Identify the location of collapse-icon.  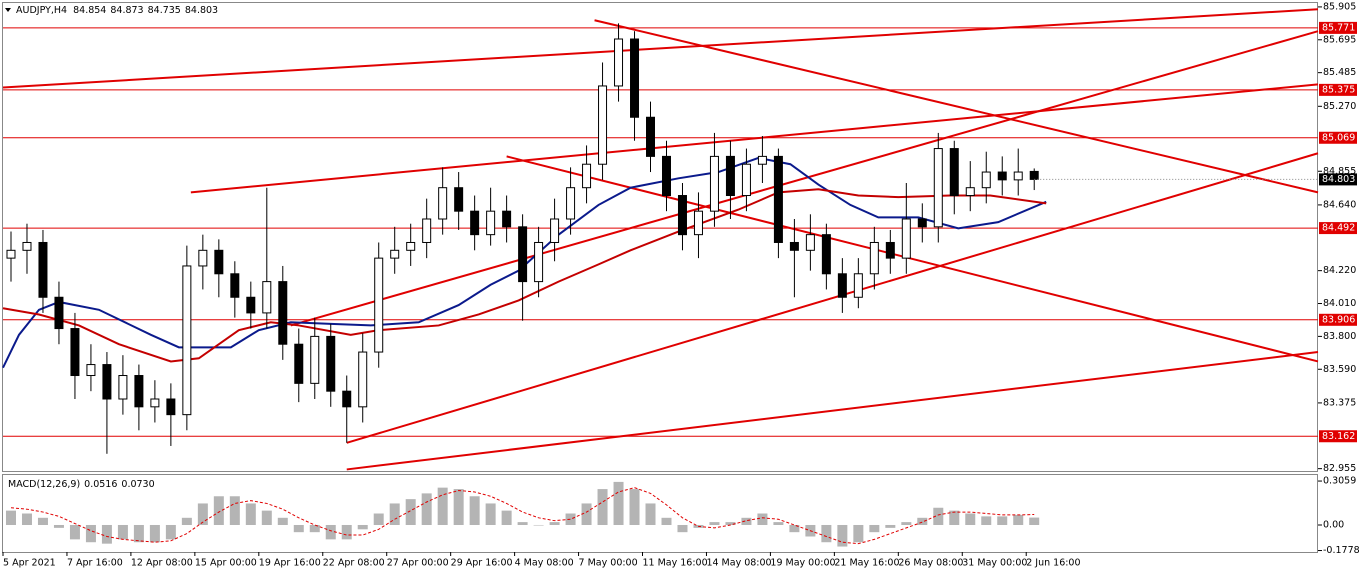
(8, 10).